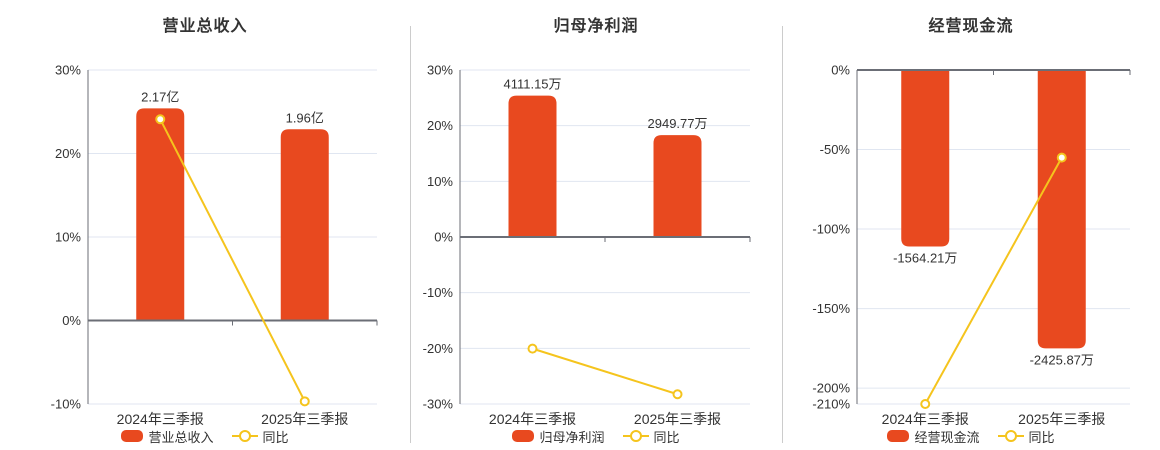 The width and height of the screenshot is (1160, 450). I want to click on legend-item-bar-series: 经营现金流, so click(933, 436).